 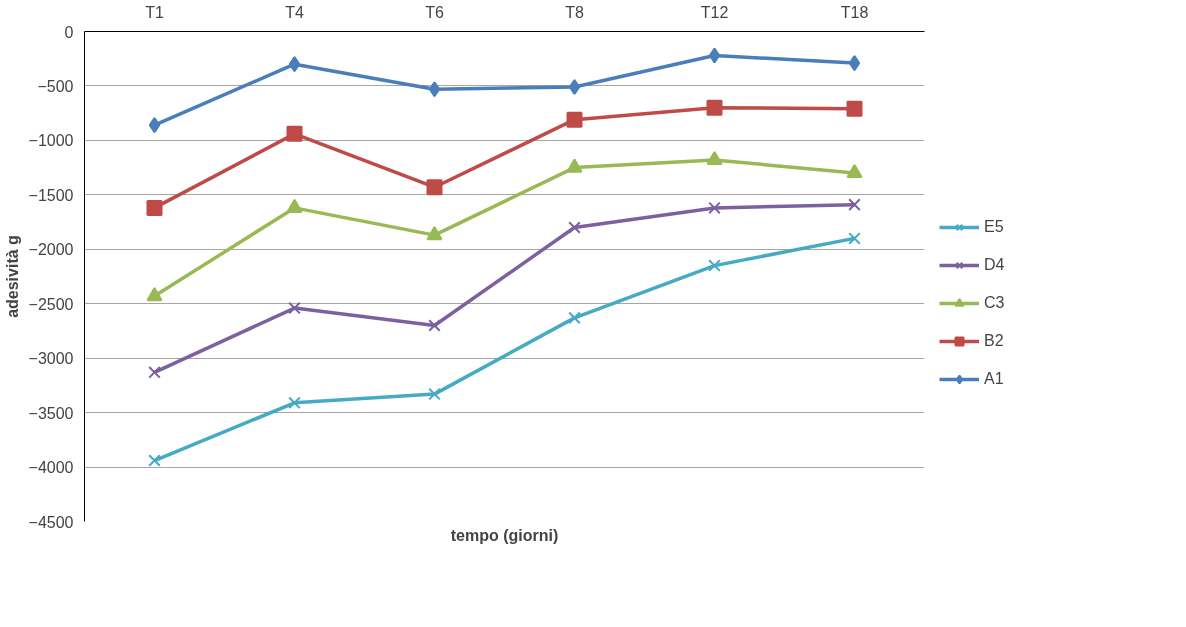 What do you see at coordinates (55, 86) in the screenshot?
I see `y-tick-label: −500` at bounding box center [55, 86].